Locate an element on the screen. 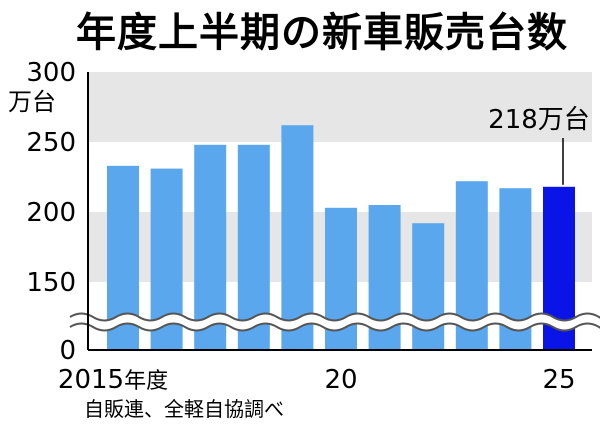 The height and width of the screenshot is (434, 600). source-note: 自販連、全軽自協調べ is located at coordinates (184, 409).